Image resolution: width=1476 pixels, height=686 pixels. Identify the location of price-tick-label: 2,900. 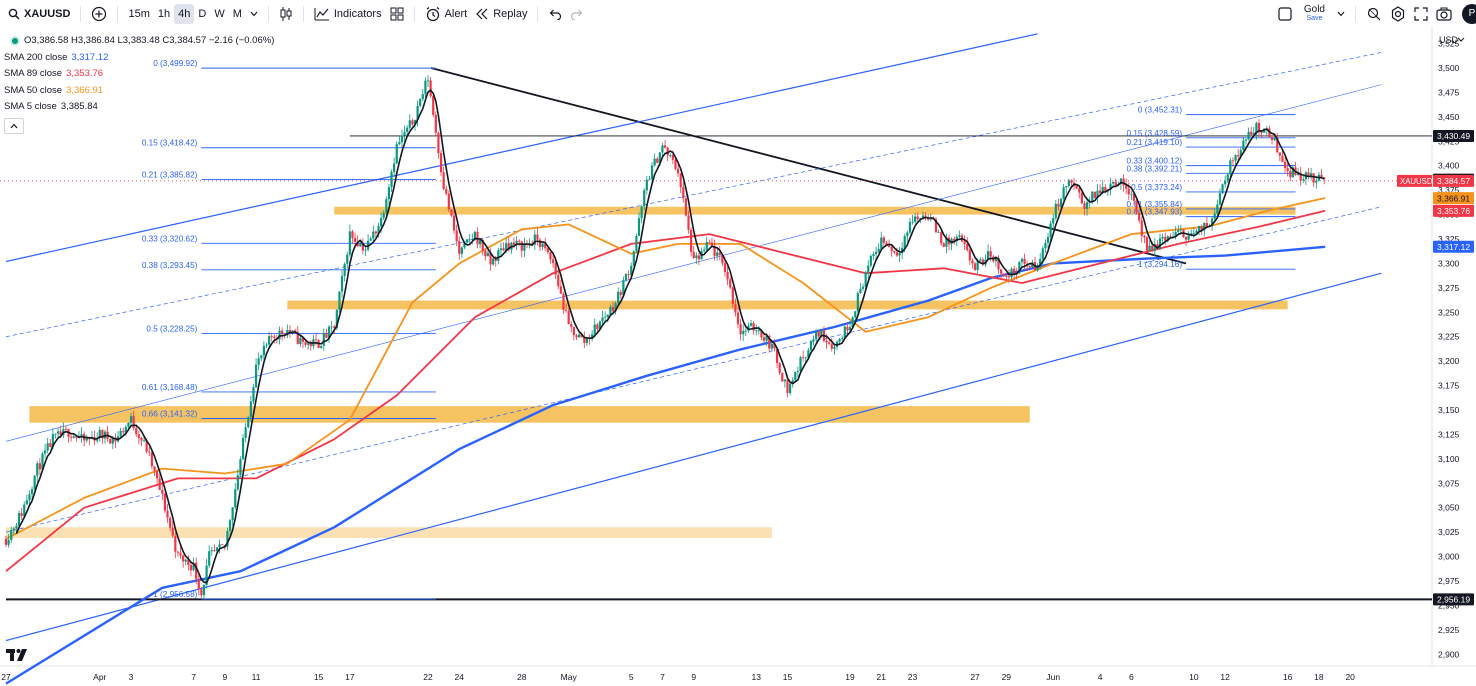
(1449, 654).